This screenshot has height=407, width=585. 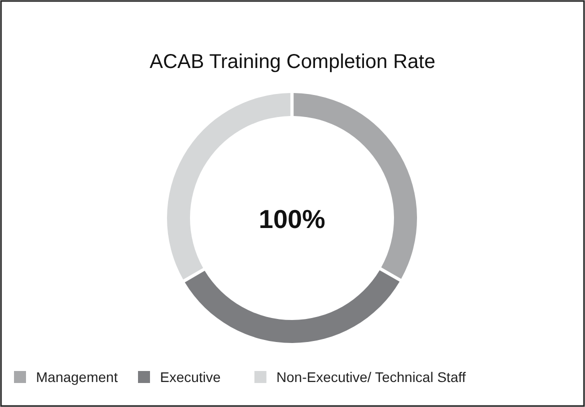 I want to click on text: 100%, so click(x=292, y=219).